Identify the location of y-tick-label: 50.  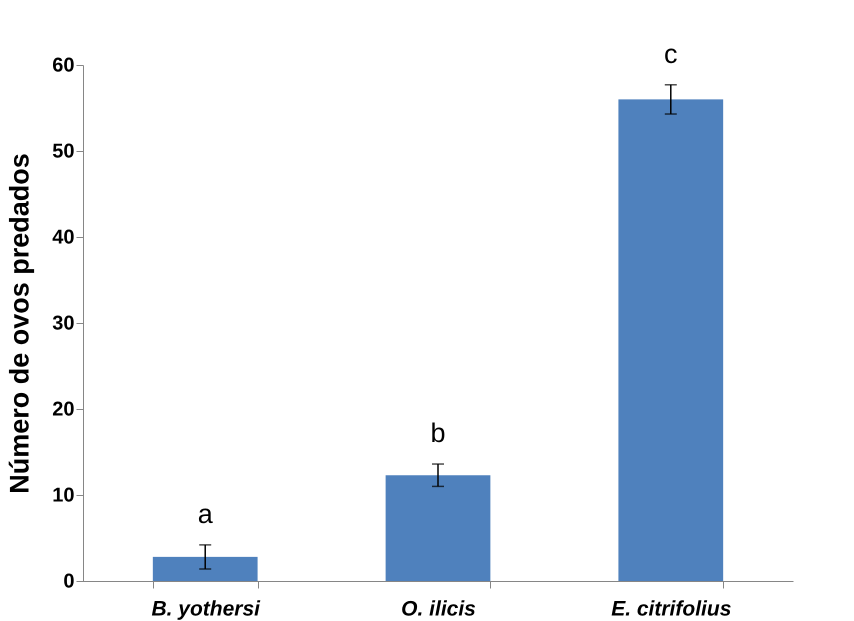
(63, 151).